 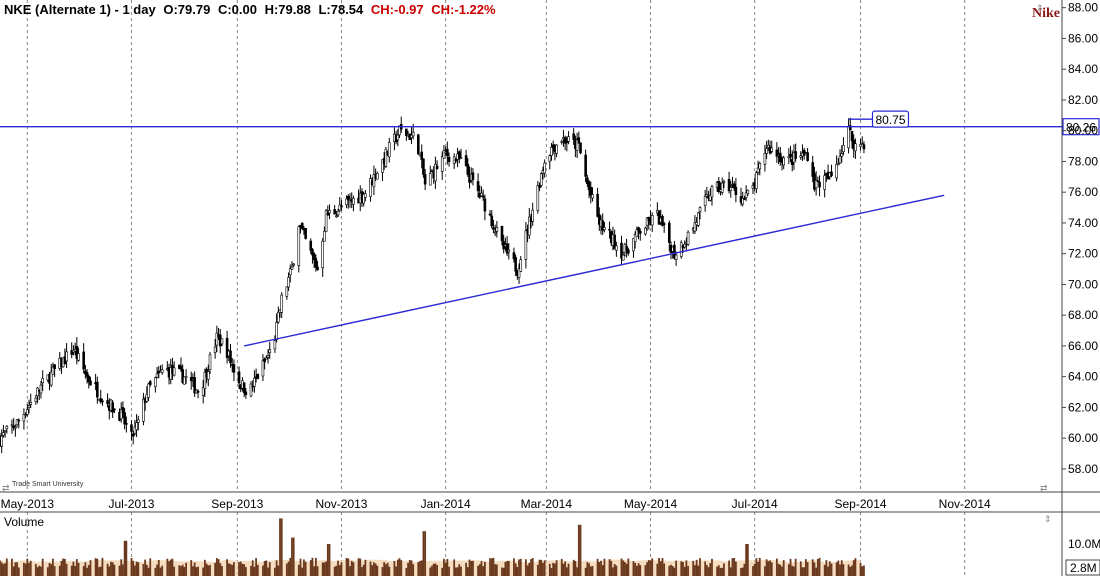 I want to click on scroll-left-icon: ⇄, so click(x=6, y=488).